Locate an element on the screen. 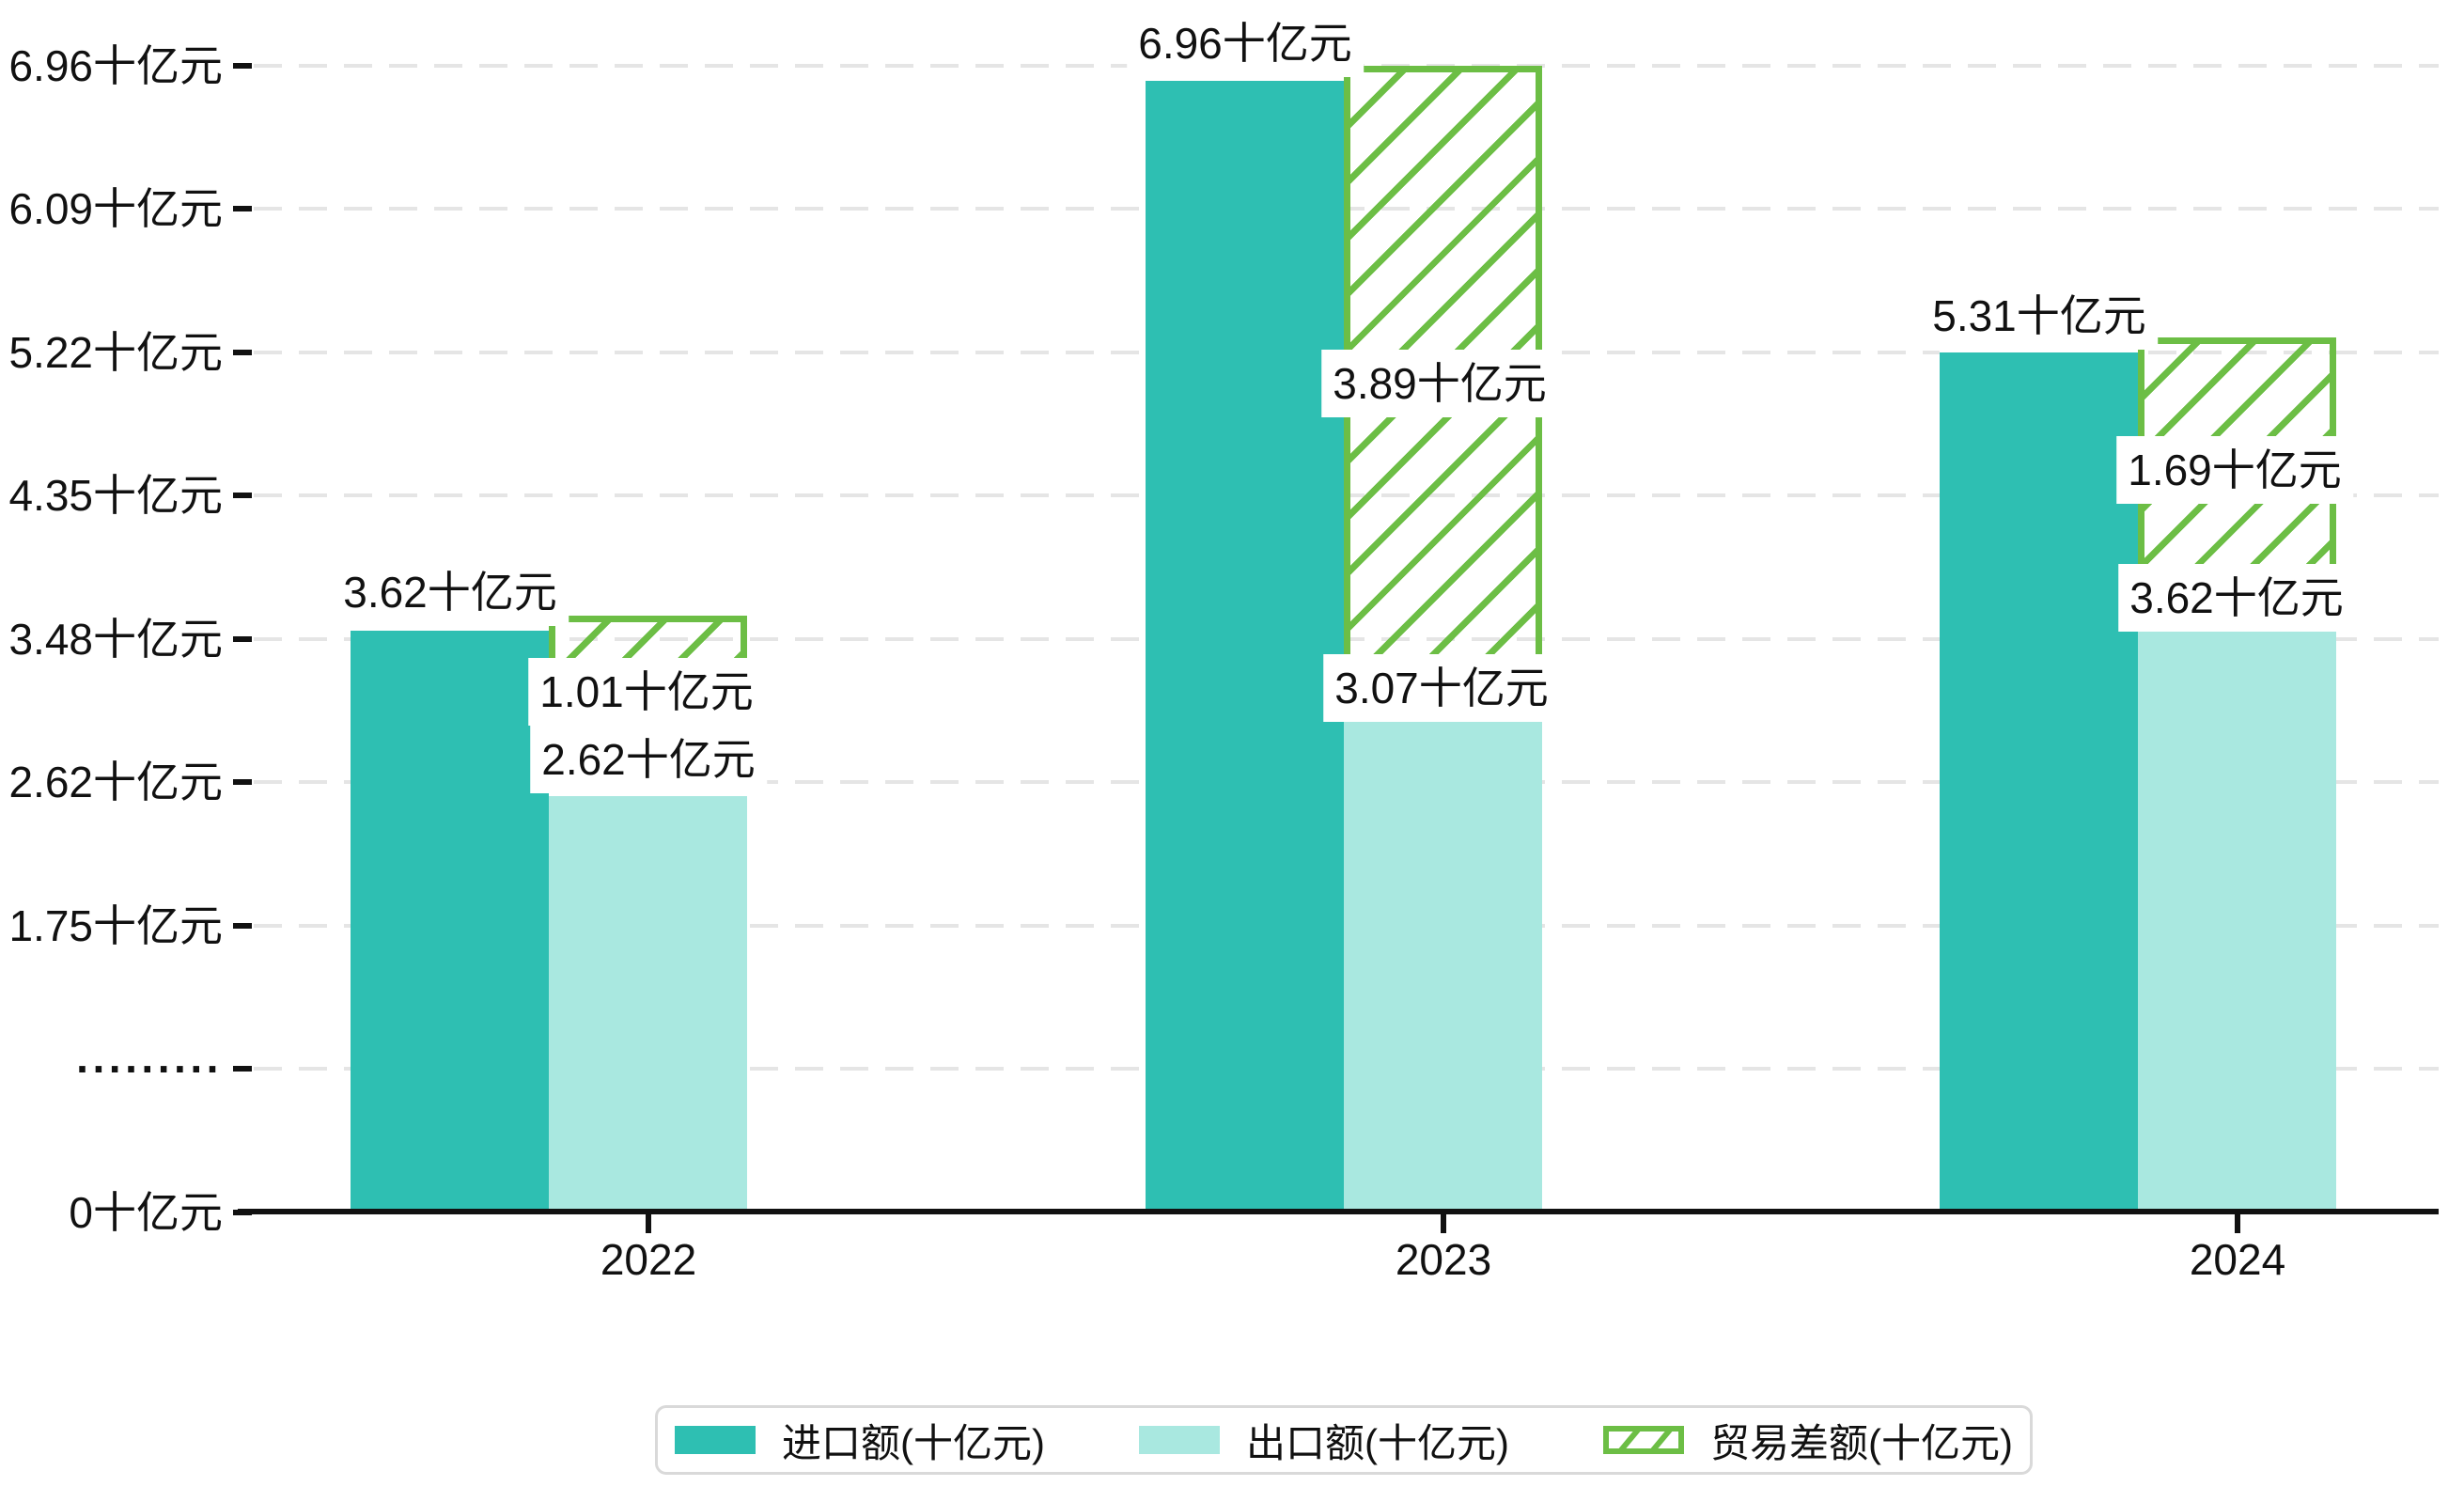  legend-item-import: 进口额(十亿元) is located at coordinates (860, 1441).